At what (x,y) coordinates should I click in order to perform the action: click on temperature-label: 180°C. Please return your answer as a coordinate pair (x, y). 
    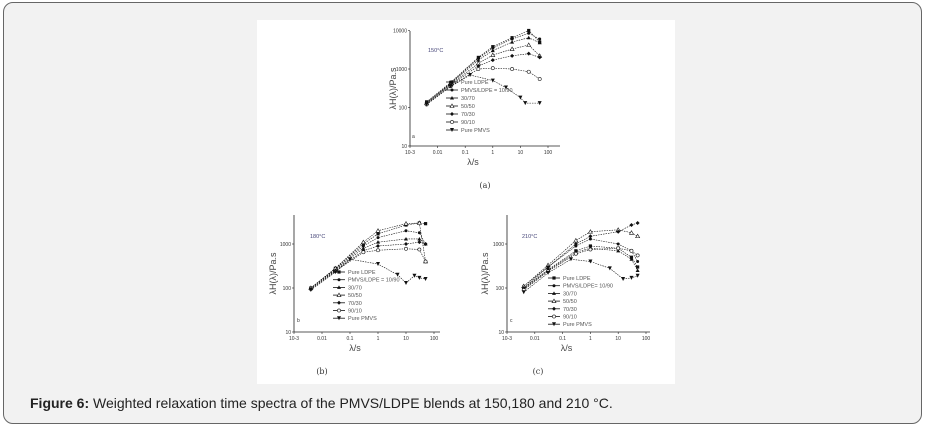
    Looking at the image, I should click on (317, 237).